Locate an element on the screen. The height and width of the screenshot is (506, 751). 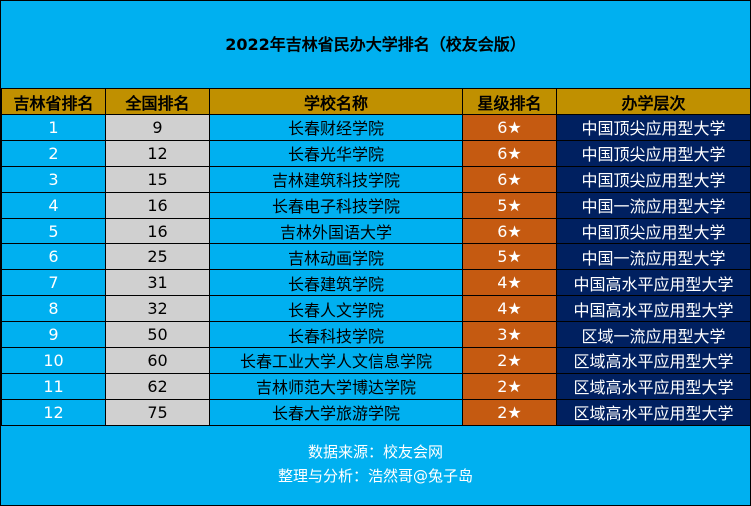
school-name-cell: 长春光华学院 is located at coordinates (336, 153).